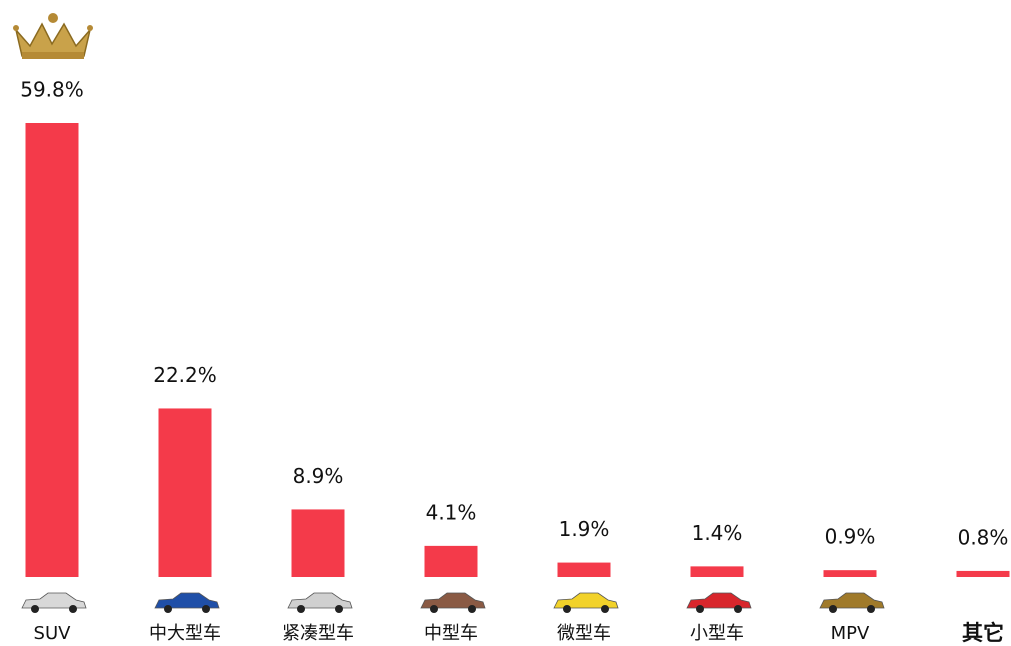 This screenshot has width=1011, height=646. What do you see at coordinates (584, 633) in the screenshot?
I see `x-tick-label: 微型车` at bounding box center [584, 633].